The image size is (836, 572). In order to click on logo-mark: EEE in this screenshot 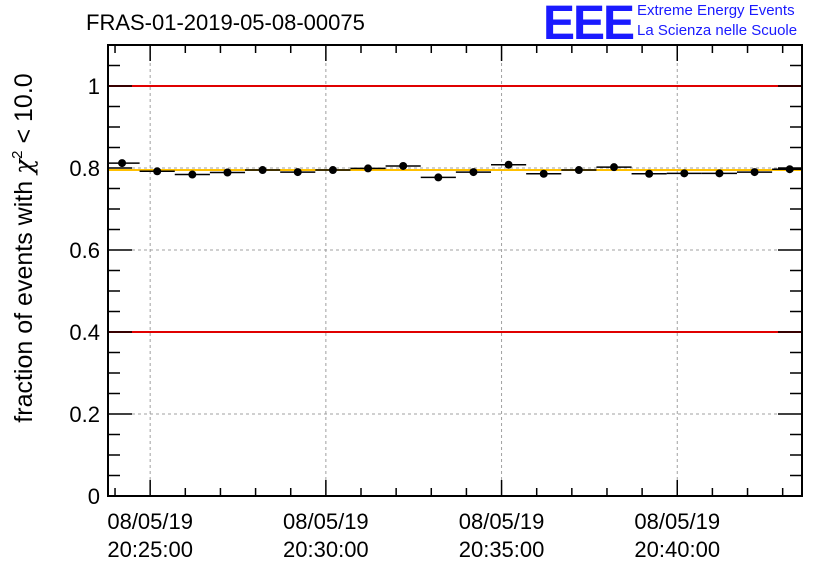, I will do `click(589, 25)`.